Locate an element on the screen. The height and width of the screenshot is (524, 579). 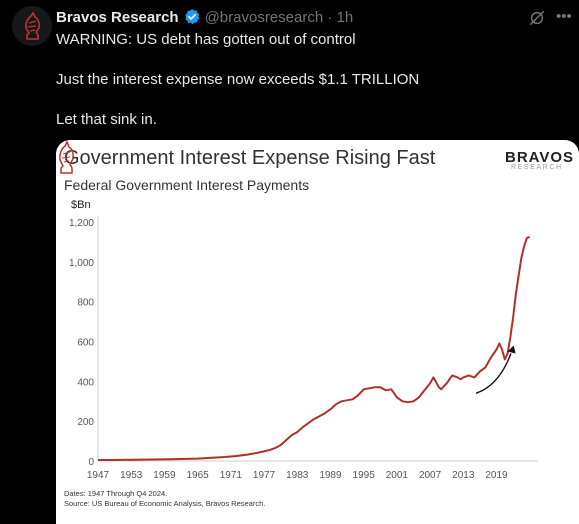
x-tick-label: 1965 is located at coordinates (197, 475).